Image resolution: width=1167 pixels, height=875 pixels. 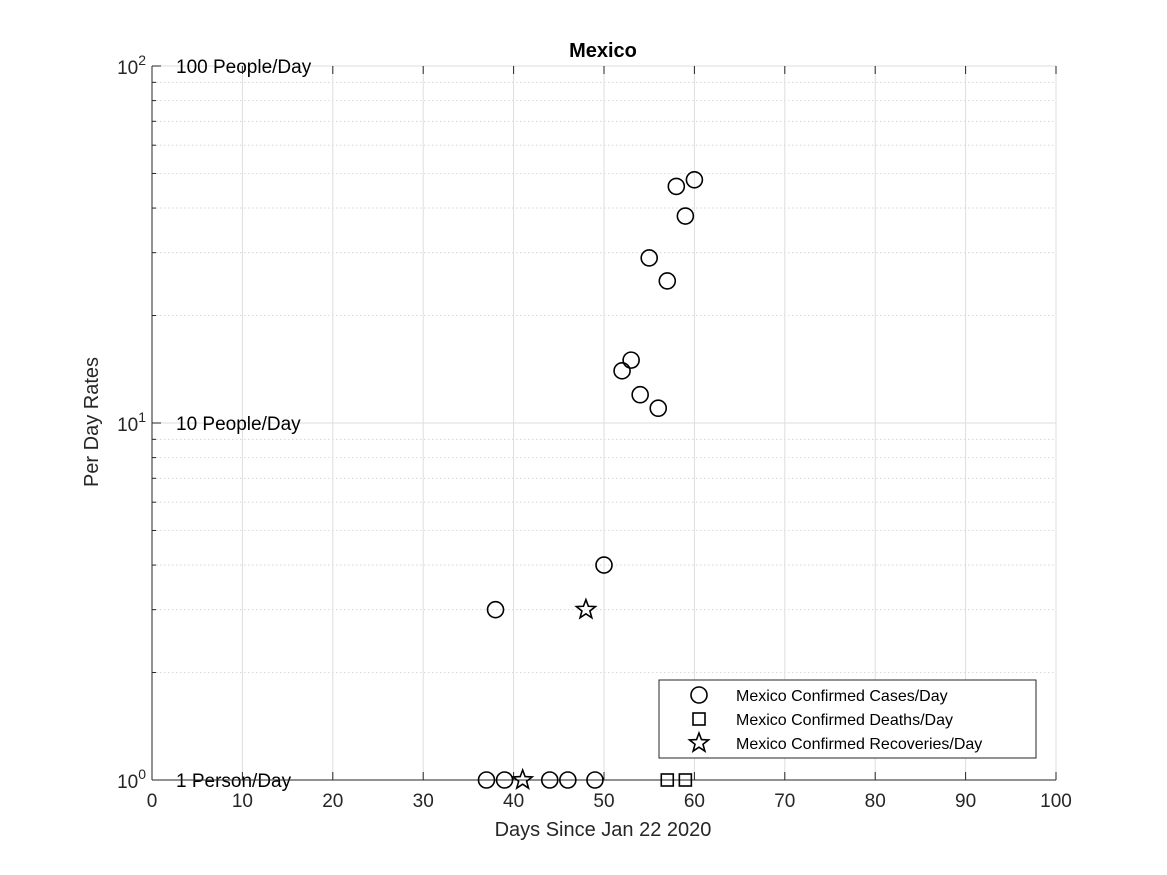 What do you see at coordinates (699, 695) in the screenshot?
I see `legend-marker-circle` at bounding box center [699, 695].